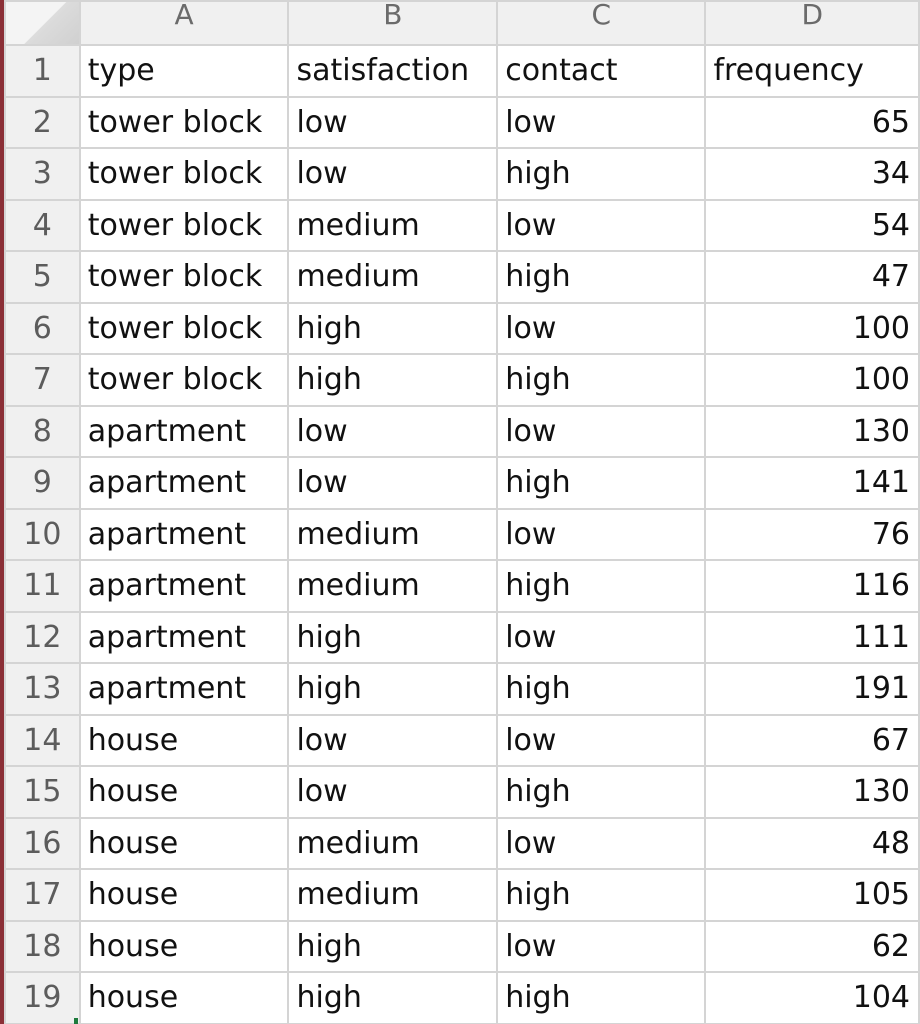  What do you see at coordinates (42, 534) in the screenshot?
I see `row-header: 10` at bounding box center [42, 534].